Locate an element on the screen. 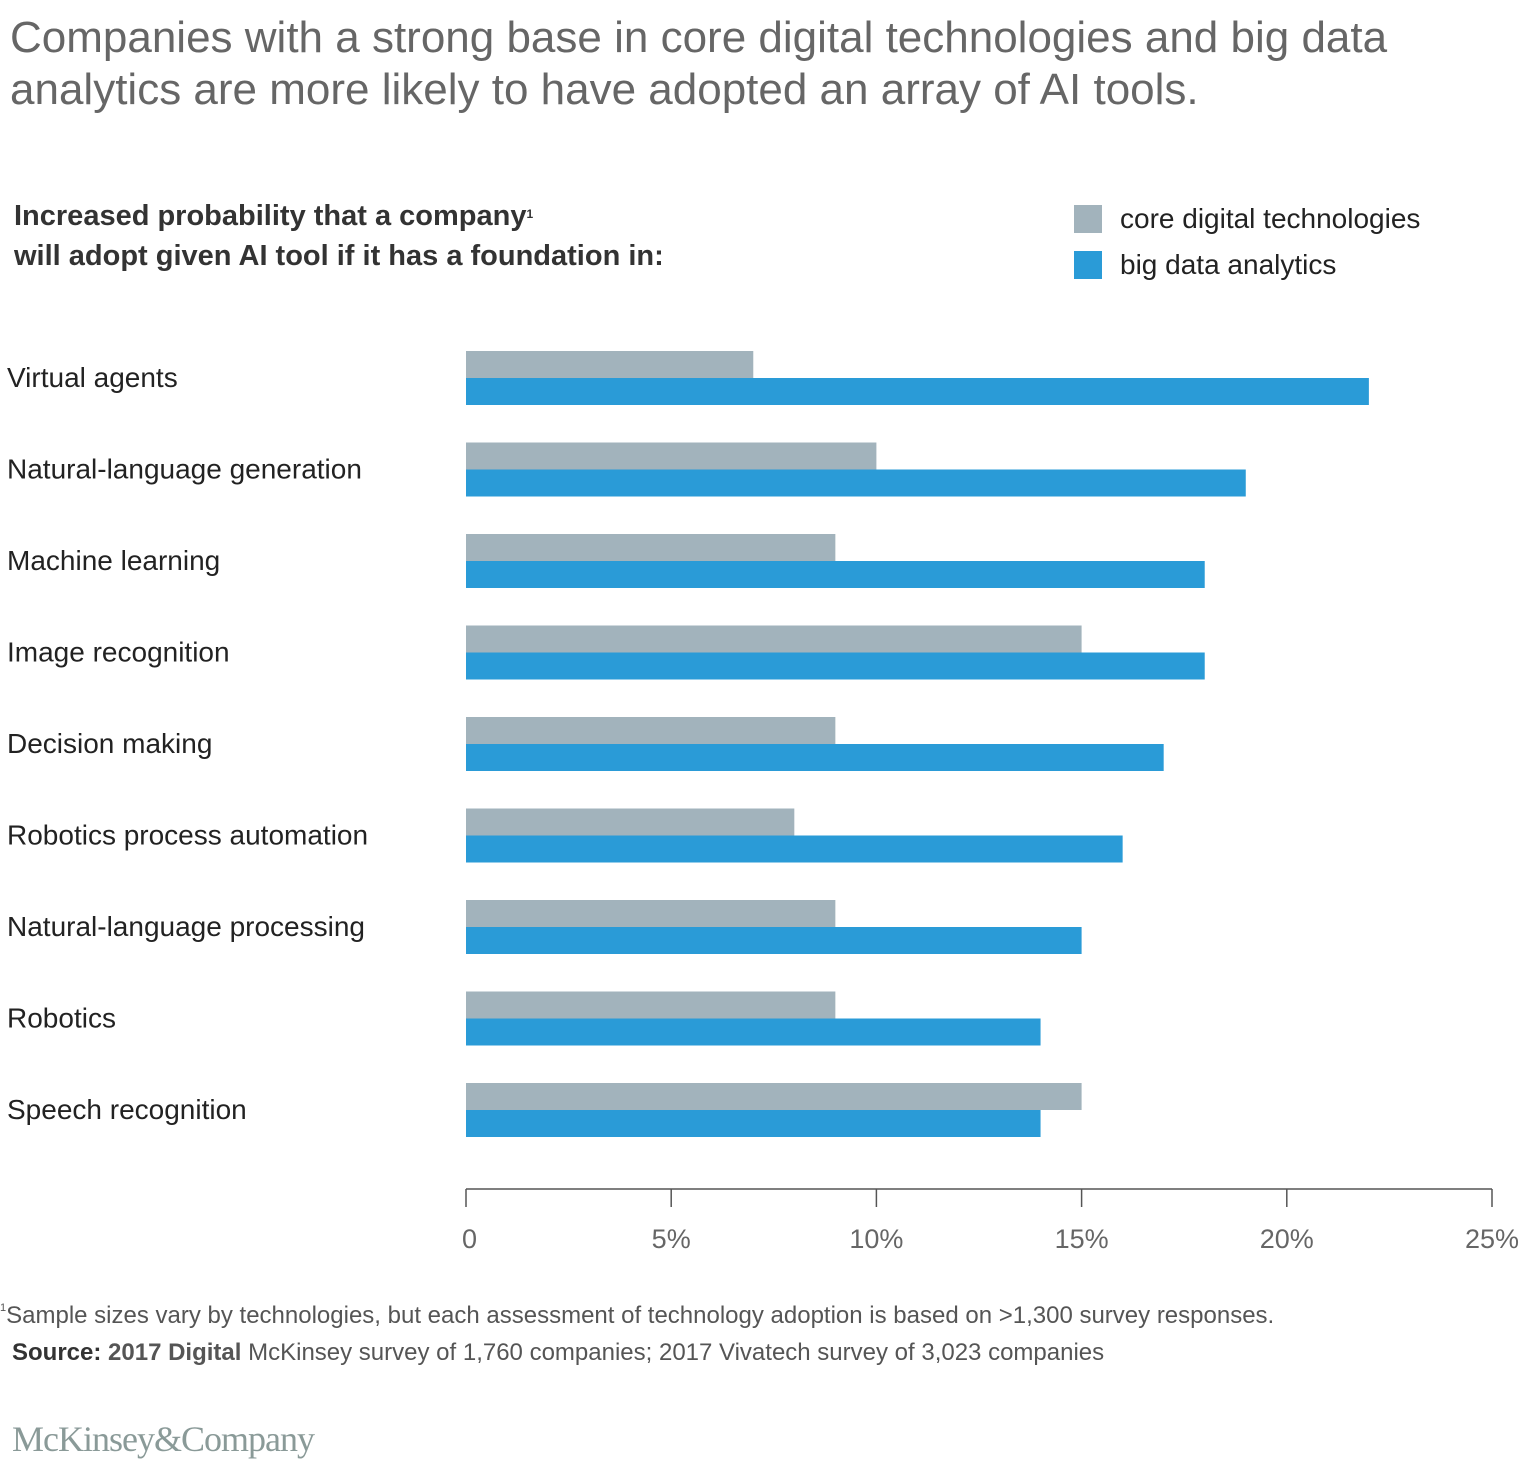 Image resolution: width=1536 pixels, height=1473 pixels. category-label: Decision making is located at coordinates (109, 743).